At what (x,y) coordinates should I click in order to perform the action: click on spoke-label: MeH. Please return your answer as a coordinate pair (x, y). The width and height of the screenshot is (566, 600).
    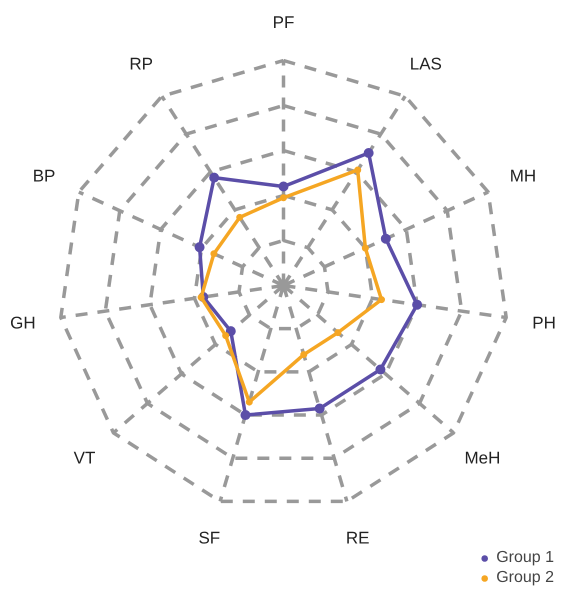
    Looking at the image, I should click on (482, 458).